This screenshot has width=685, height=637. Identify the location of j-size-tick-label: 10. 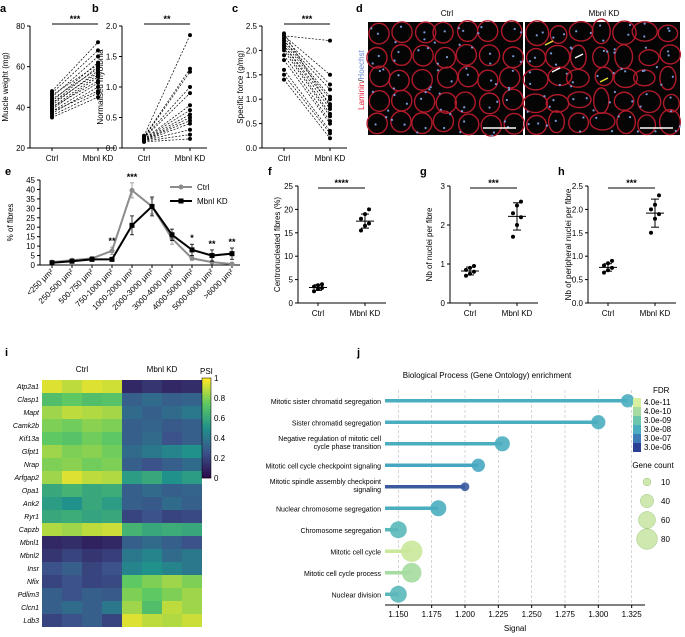
(665, 482).